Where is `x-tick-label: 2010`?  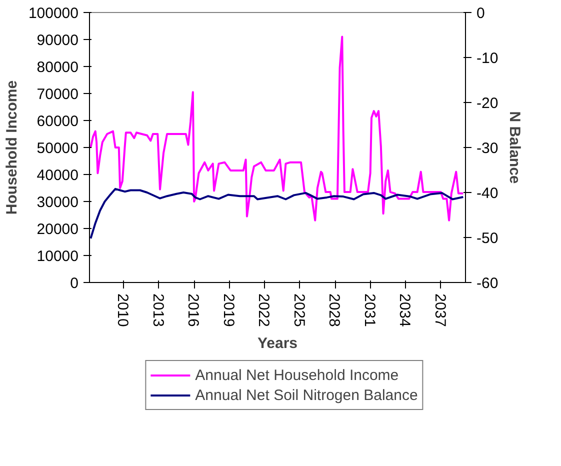
x-tick-label: 2010 is located at coordinates (123, 310).